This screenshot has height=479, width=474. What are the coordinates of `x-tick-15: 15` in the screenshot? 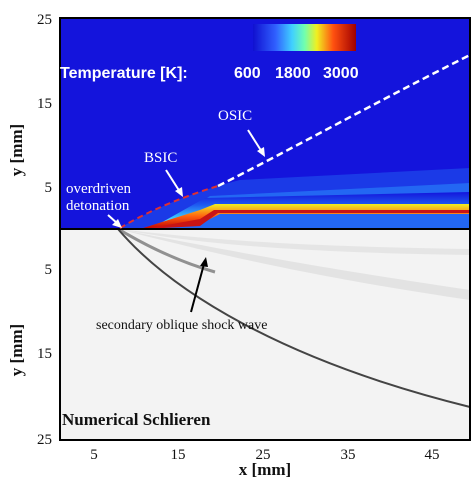 It's located at (178, 455).